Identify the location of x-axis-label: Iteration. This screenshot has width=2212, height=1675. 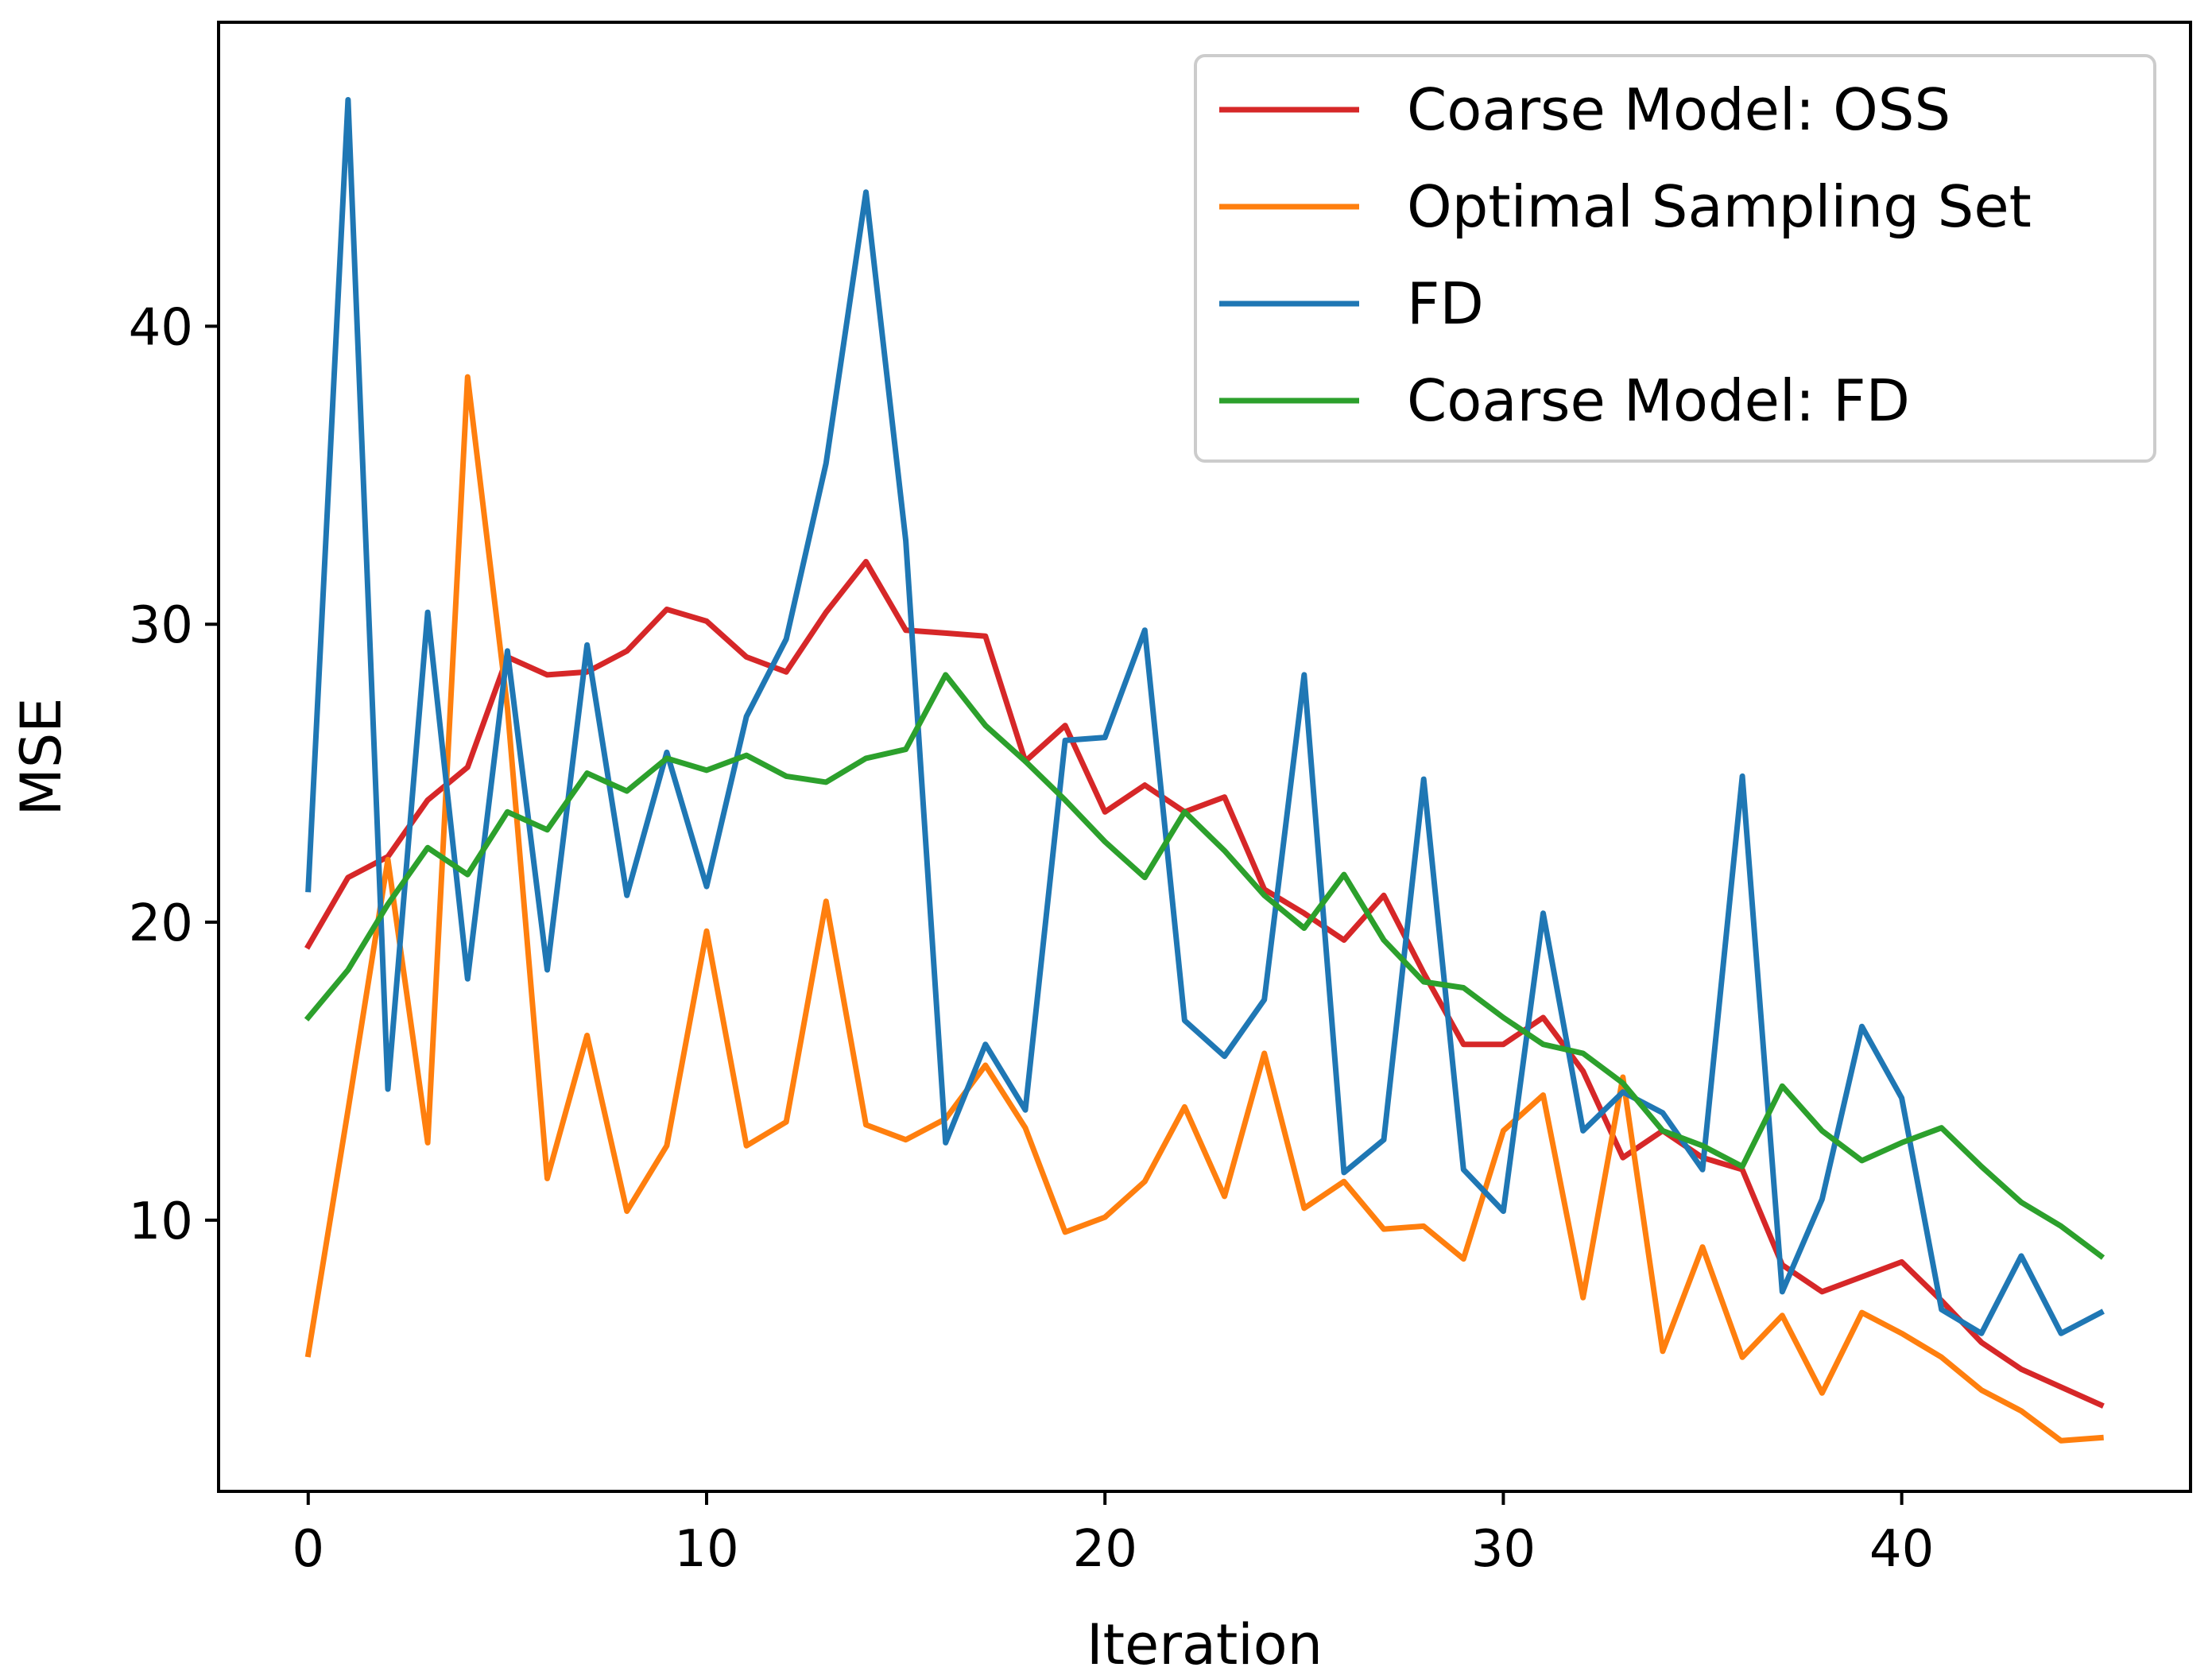
(1205, 1643).